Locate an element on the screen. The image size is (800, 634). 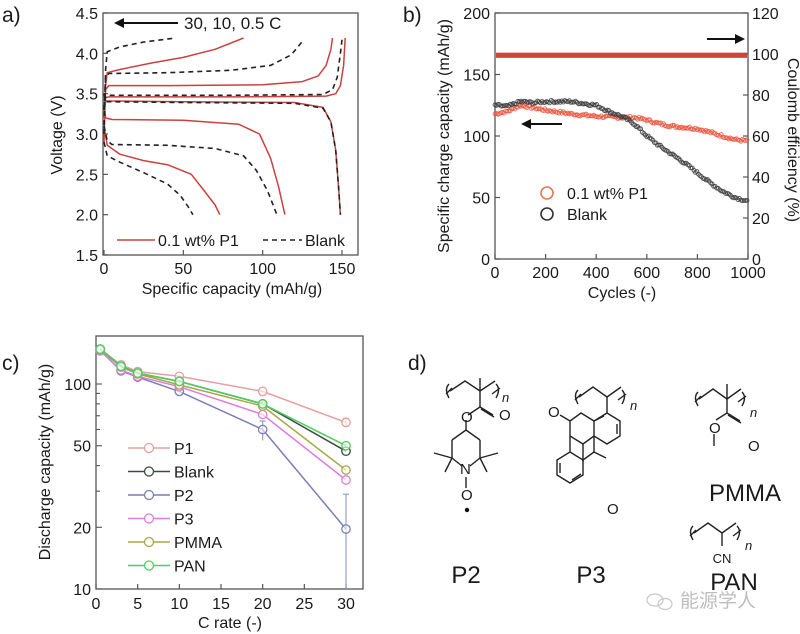
x-tick-label-b: 400 is located at coordinates (596, 273).